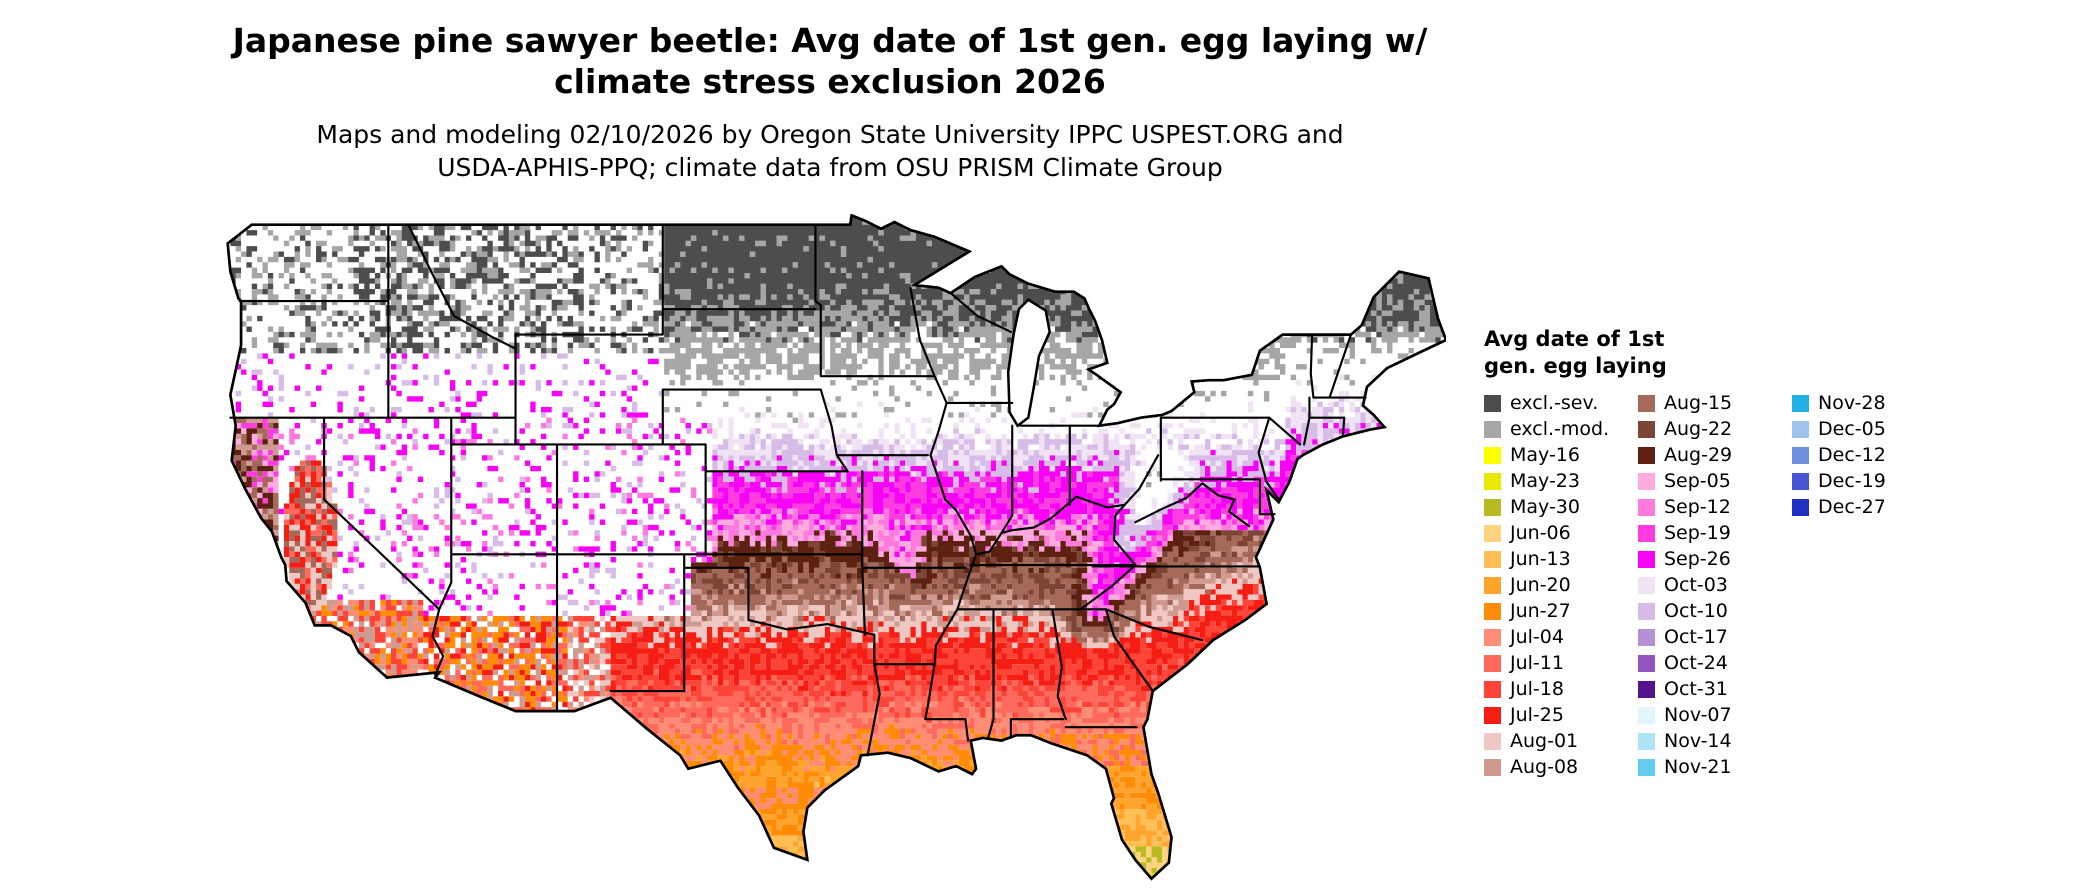 The height and width of the screenshot is (892, 2100). What do you see at coordinates (1696, 663) in the screenshot?
I see `legend-label: Oct-24` at bounding box center [1696, 663].